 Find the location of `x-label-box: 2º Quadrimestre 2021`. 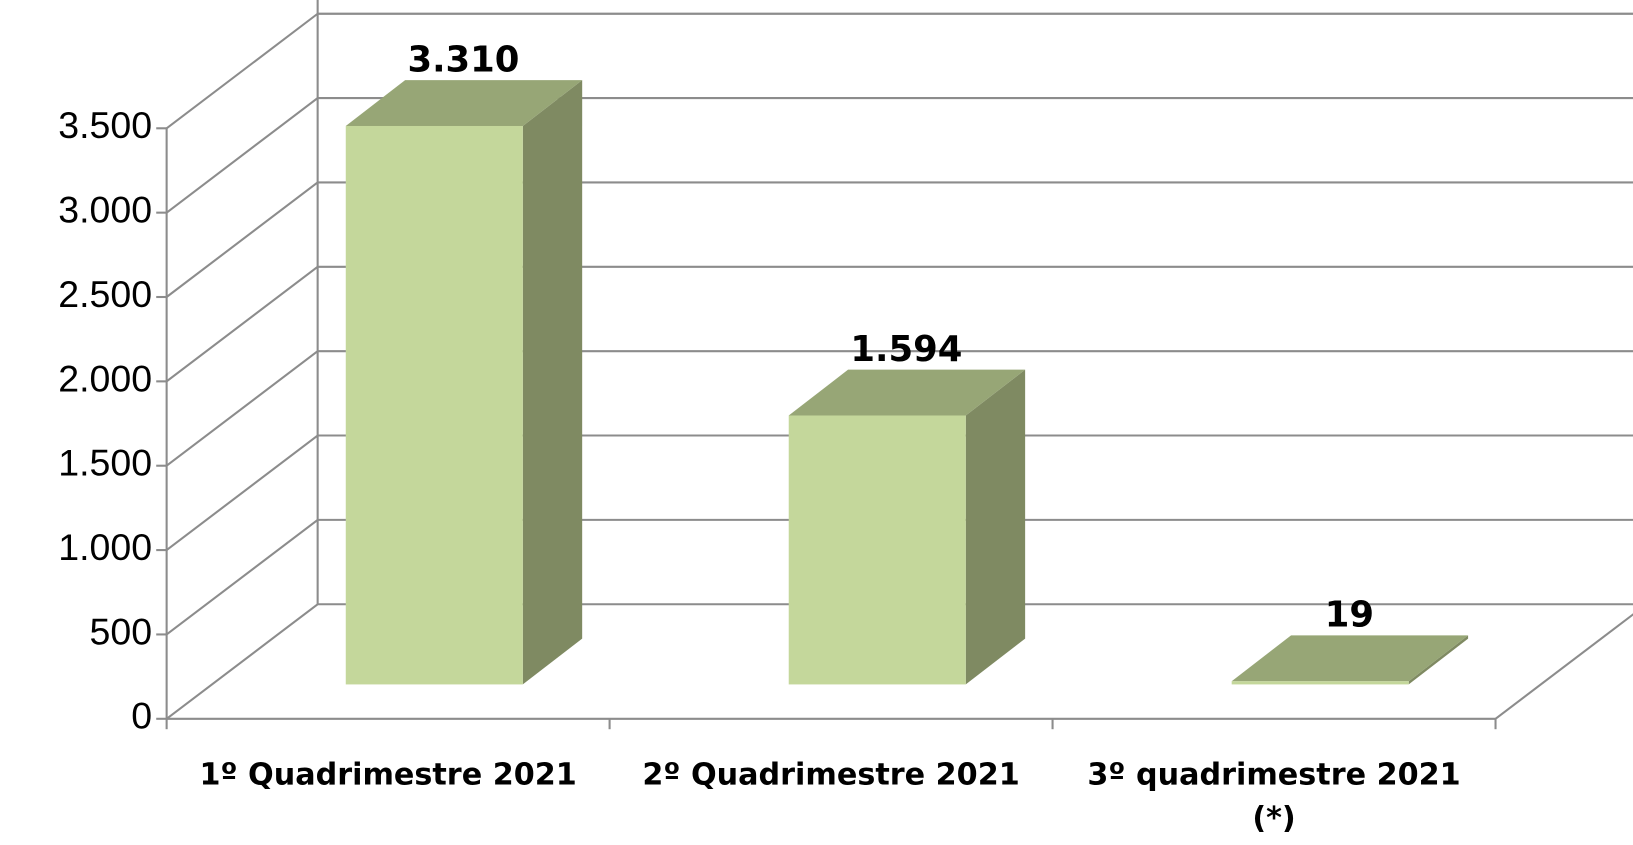

x-label-box: 2º Quadrimestre 2021 is located at coordinates (831, 774).